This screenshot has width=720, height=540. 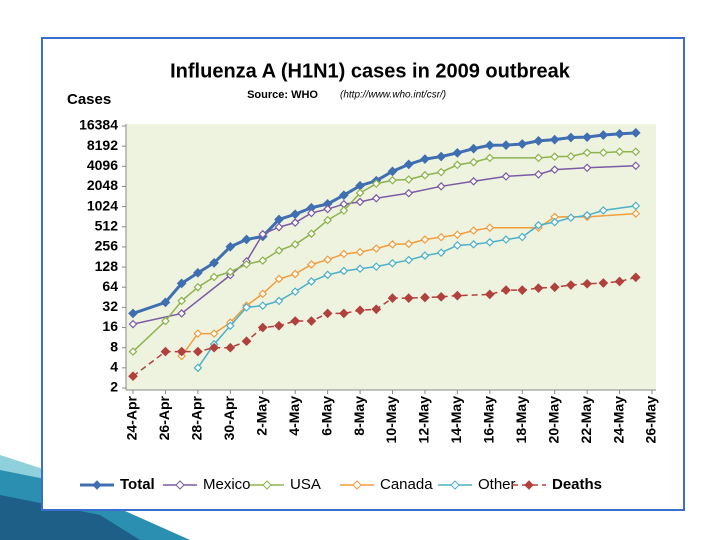 What do you see at coordinates (89, 99) in the screenshot?
I see `y-axis-label: Cases` at bounding box center [89, 99].